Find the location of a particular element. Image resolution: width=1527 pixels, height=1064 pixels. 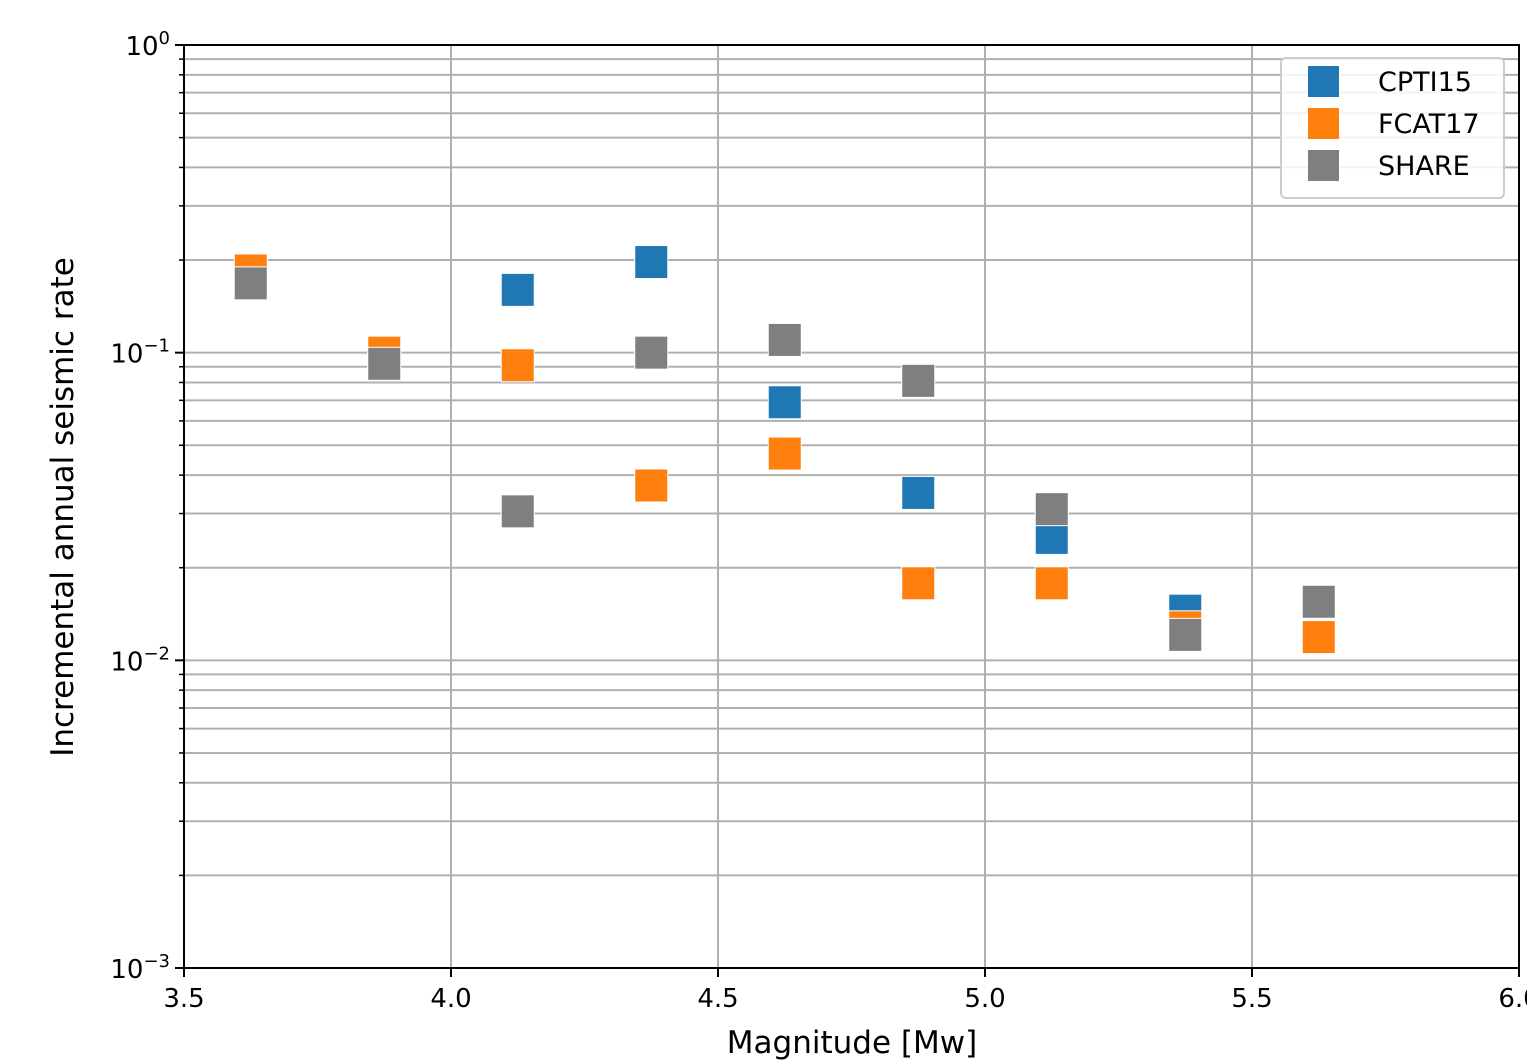

x-tick-label: 5.5 is located at coordinates (1251, 999).